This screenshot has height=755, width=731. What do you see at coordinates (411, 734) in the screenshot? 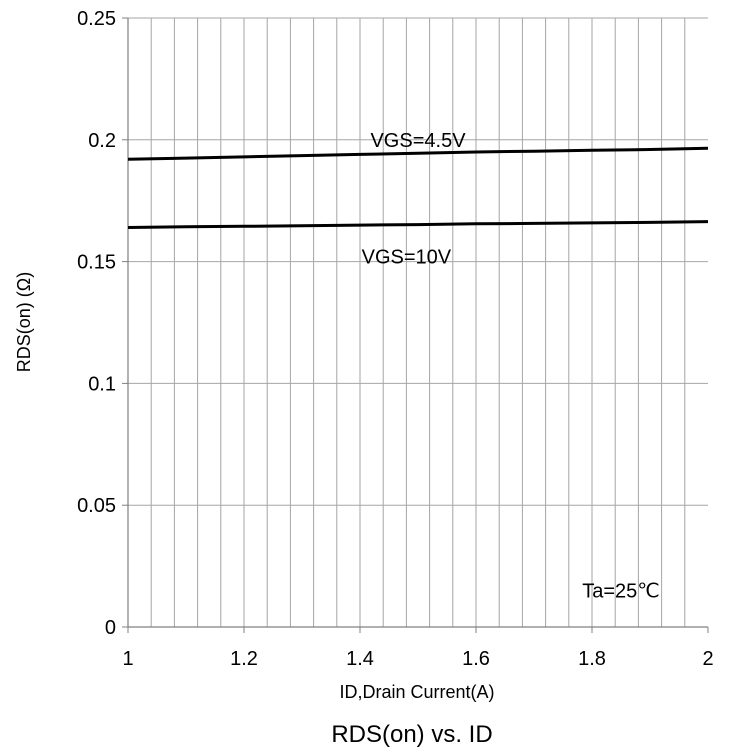
I see `chart-title: RDS(on) vs. ID` at bounding box center [411, 734].